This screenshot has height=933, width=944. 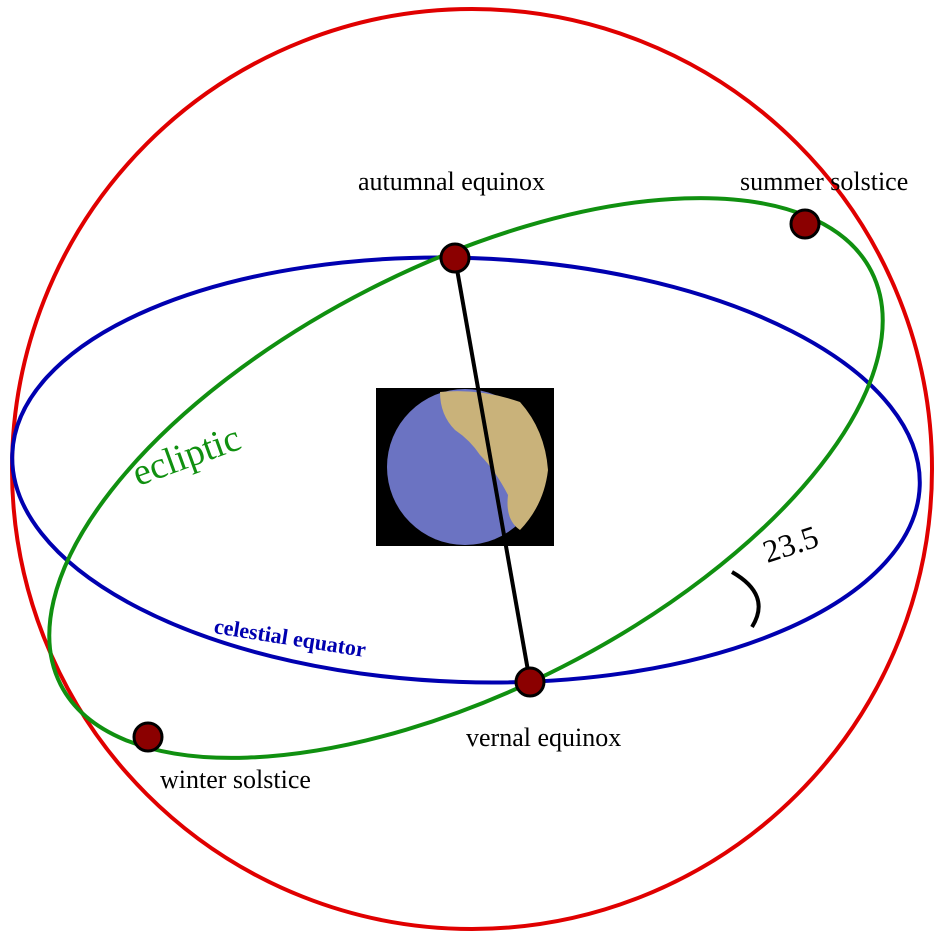 What do you see at coordinates (235, 779) in the screenshot?
I see `winter-solstice-label: winter solstice` at bounding box center [235, 779].